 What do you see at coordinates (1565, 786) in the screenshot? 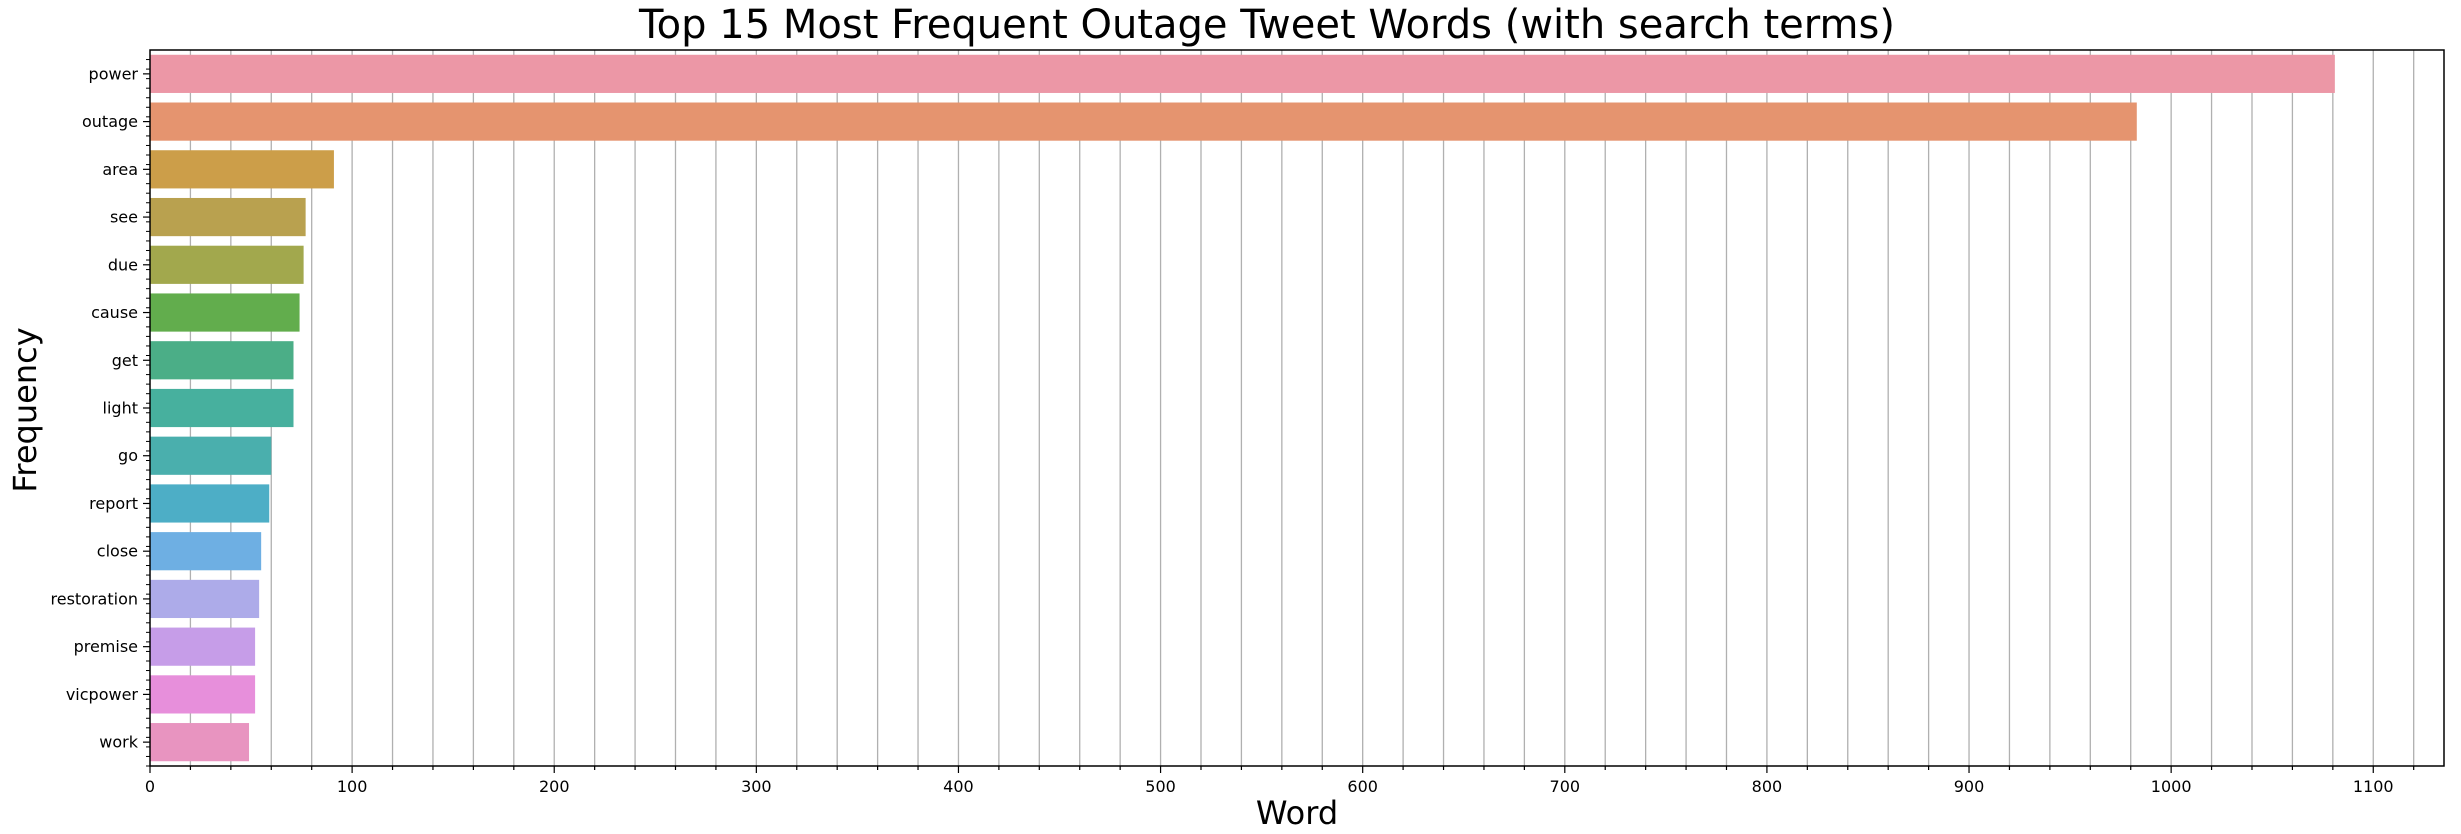
I see `x-tick-label: 700` at bounding box center [1565, 786].